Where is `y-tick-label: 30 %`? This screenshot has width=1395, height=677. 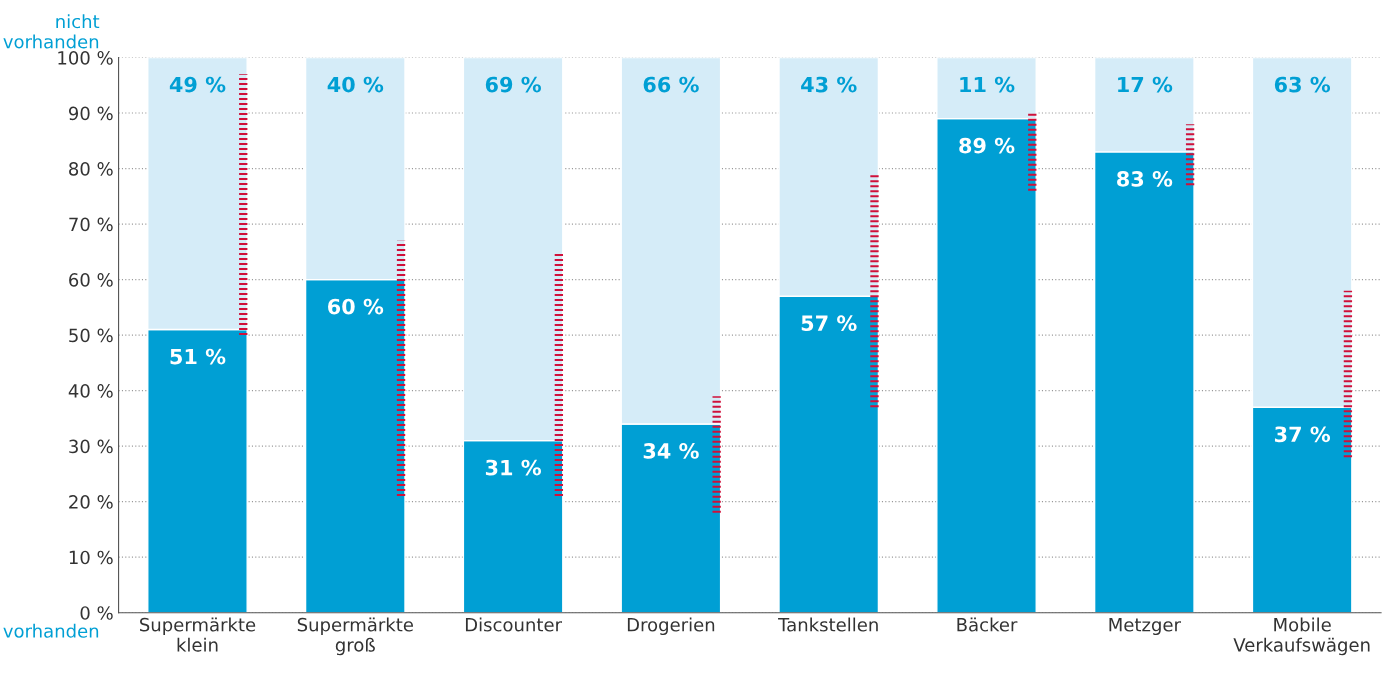
y-tick-label: 30 % is located at coordinates (91, 446).